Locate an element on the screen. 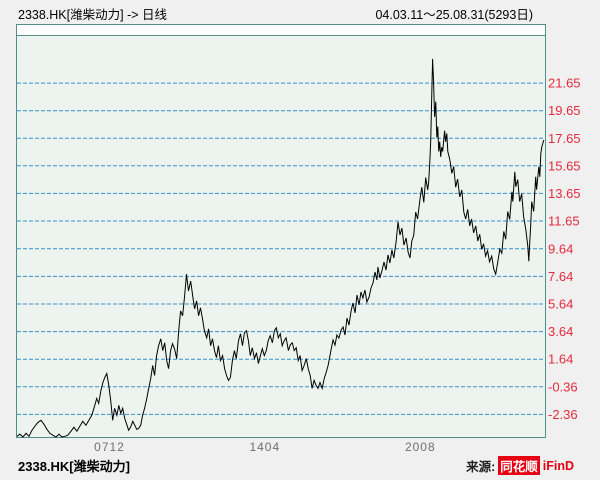  date-range: 04.03.11～25.08.31(5293日) is located at coordinates (454, 15).